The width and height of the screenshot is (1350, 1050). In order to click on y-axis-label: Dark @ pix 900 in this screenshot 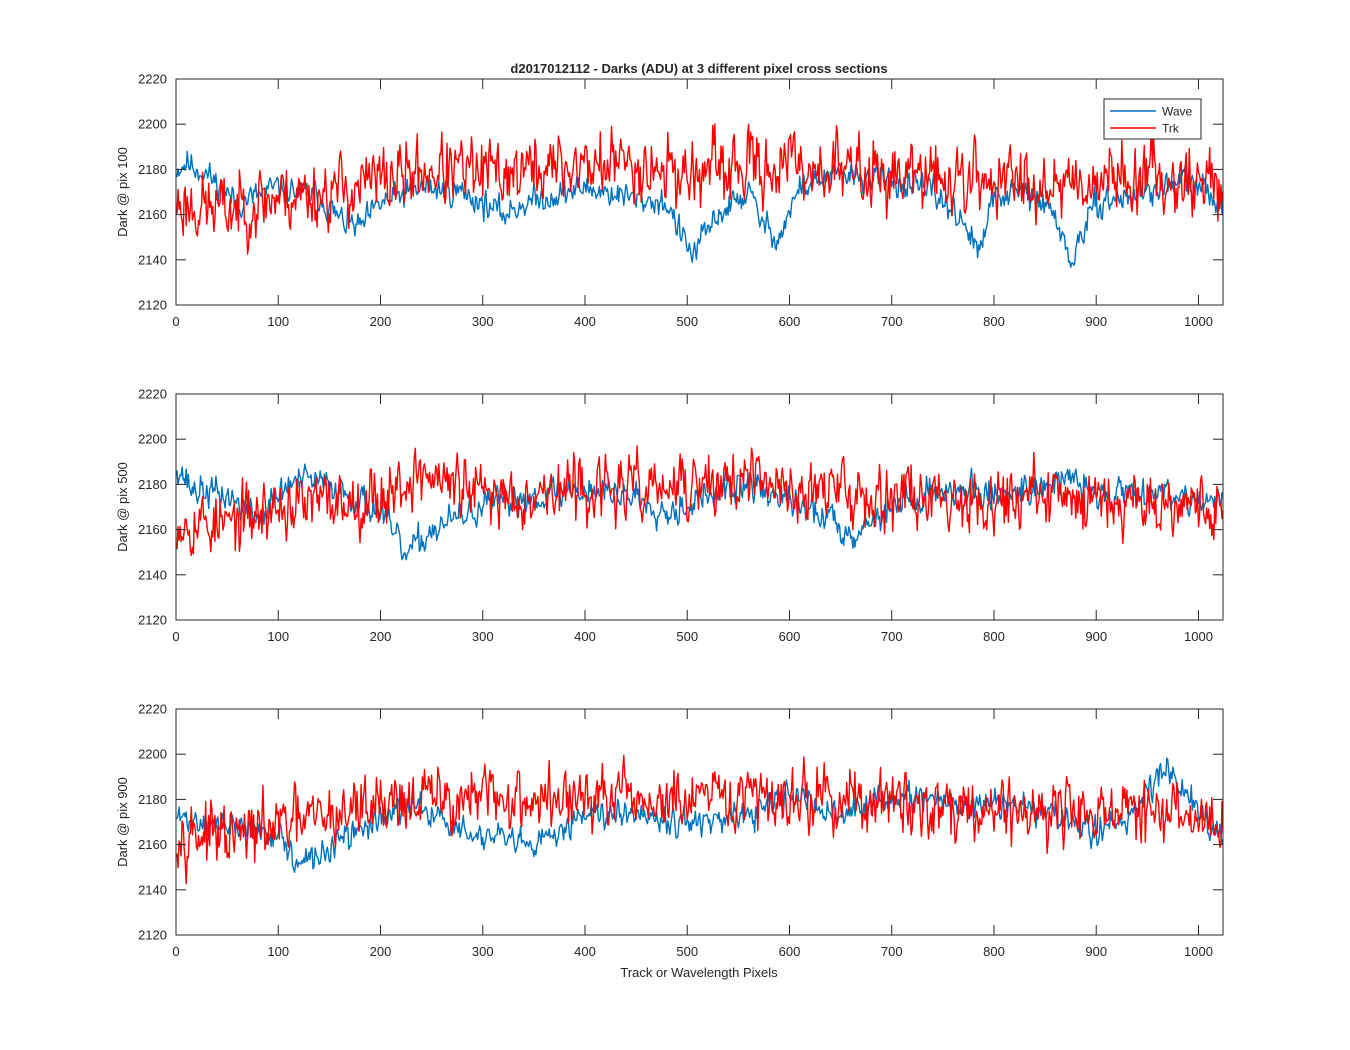, I will do `click(122, 822)`.